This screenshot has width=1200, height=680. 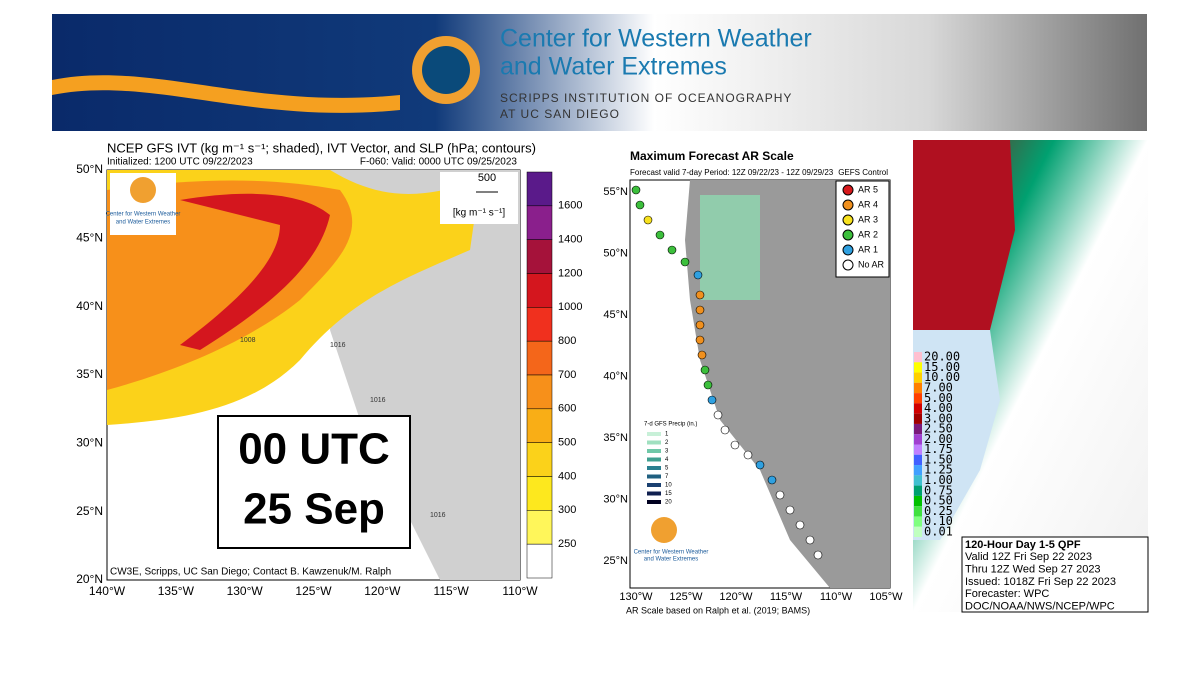 I want to click on qpf-label: 7.00, so click(x=938, y=387).